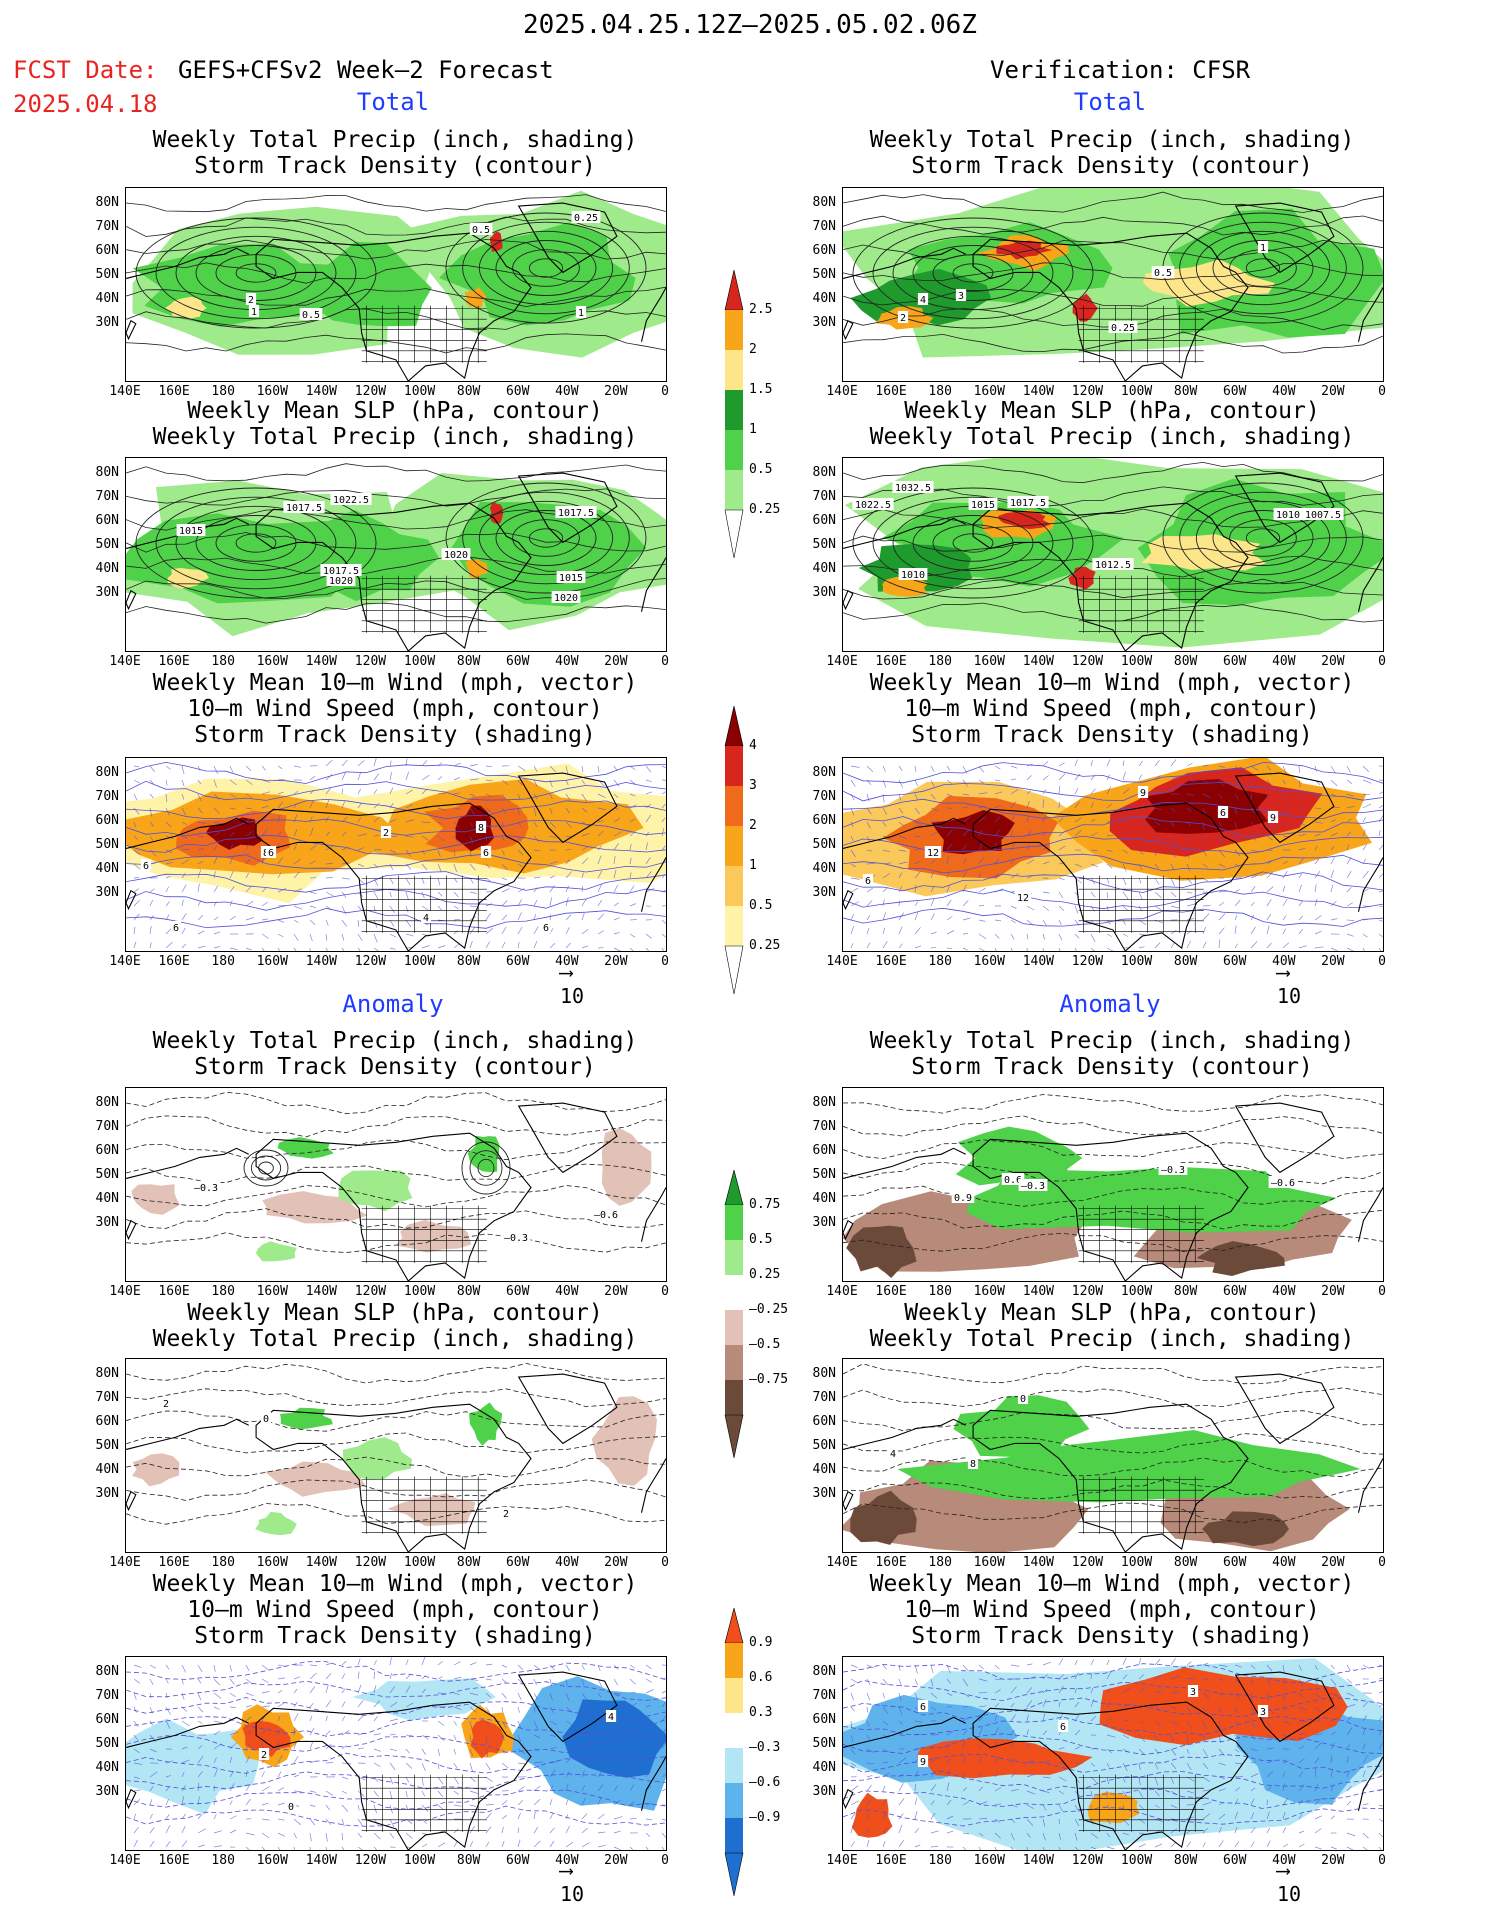 The image size is (1487, 1925). What do you see at coordinates (396, 284) in the screenshot?
I see `left-total_precip-map: 0.5 2 1 0.5 0.25 1` at bounding box center [396, 284].